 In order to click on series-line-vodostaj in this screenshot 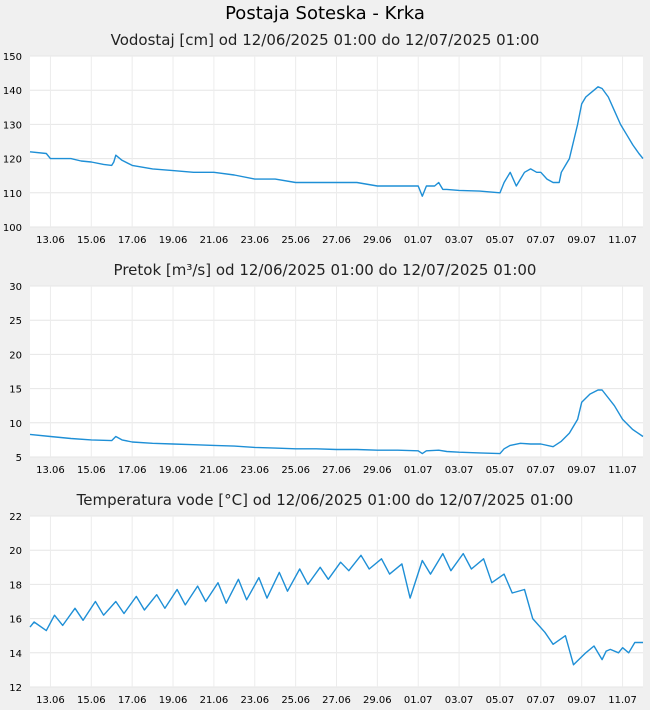, I will do `click(336, 141)`.